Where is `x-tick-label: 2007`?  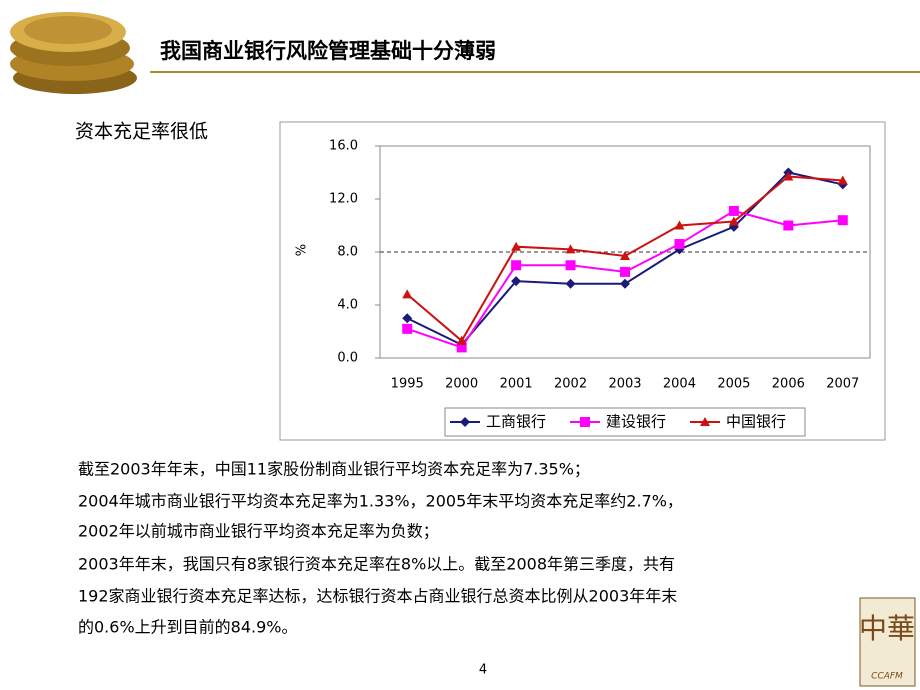
x-tick-label: 2007 is located at coordinates (842, 384).